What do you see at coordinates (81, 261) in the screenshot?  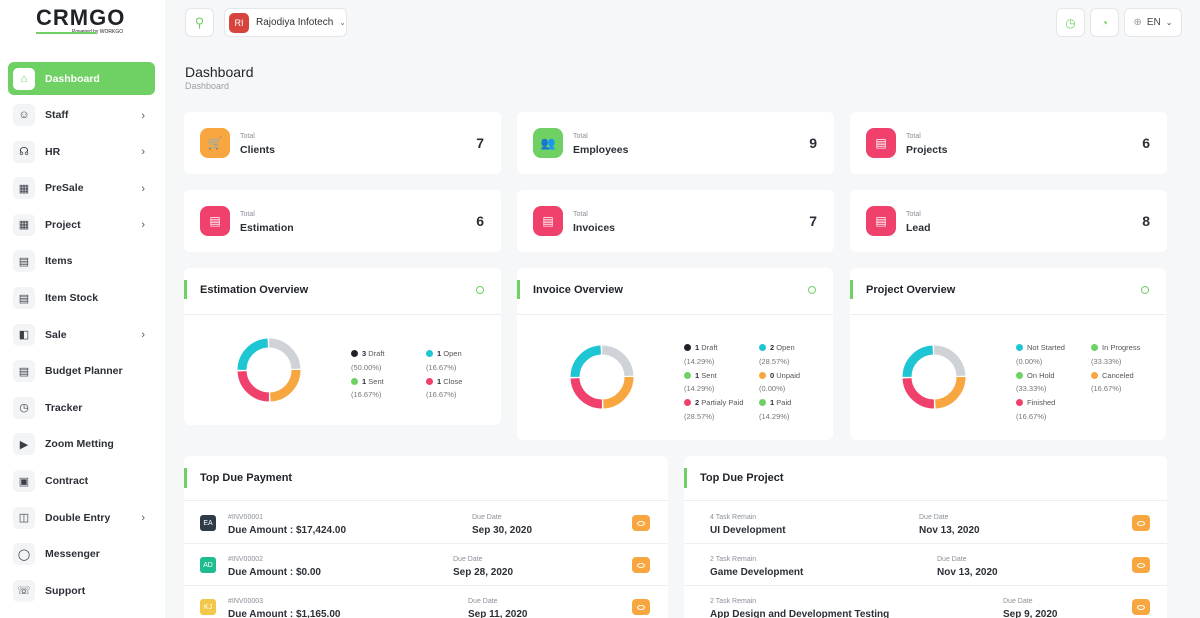 I see `sidebar-item-items: ▤ Items` at bounding box center [81, 261].